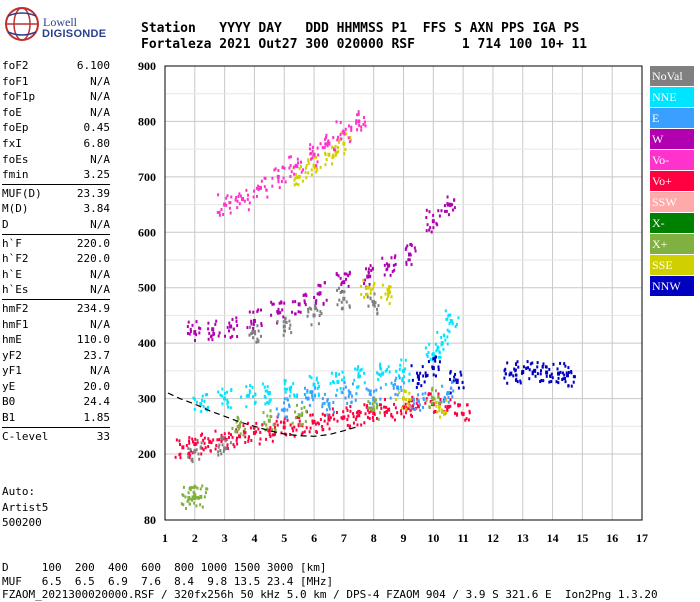 This screenshot has width=700, height=602. What do you see at coordinates (12, 143) in the screenshot?
I see `param-label: fxI` at bounding box center [12, 143].